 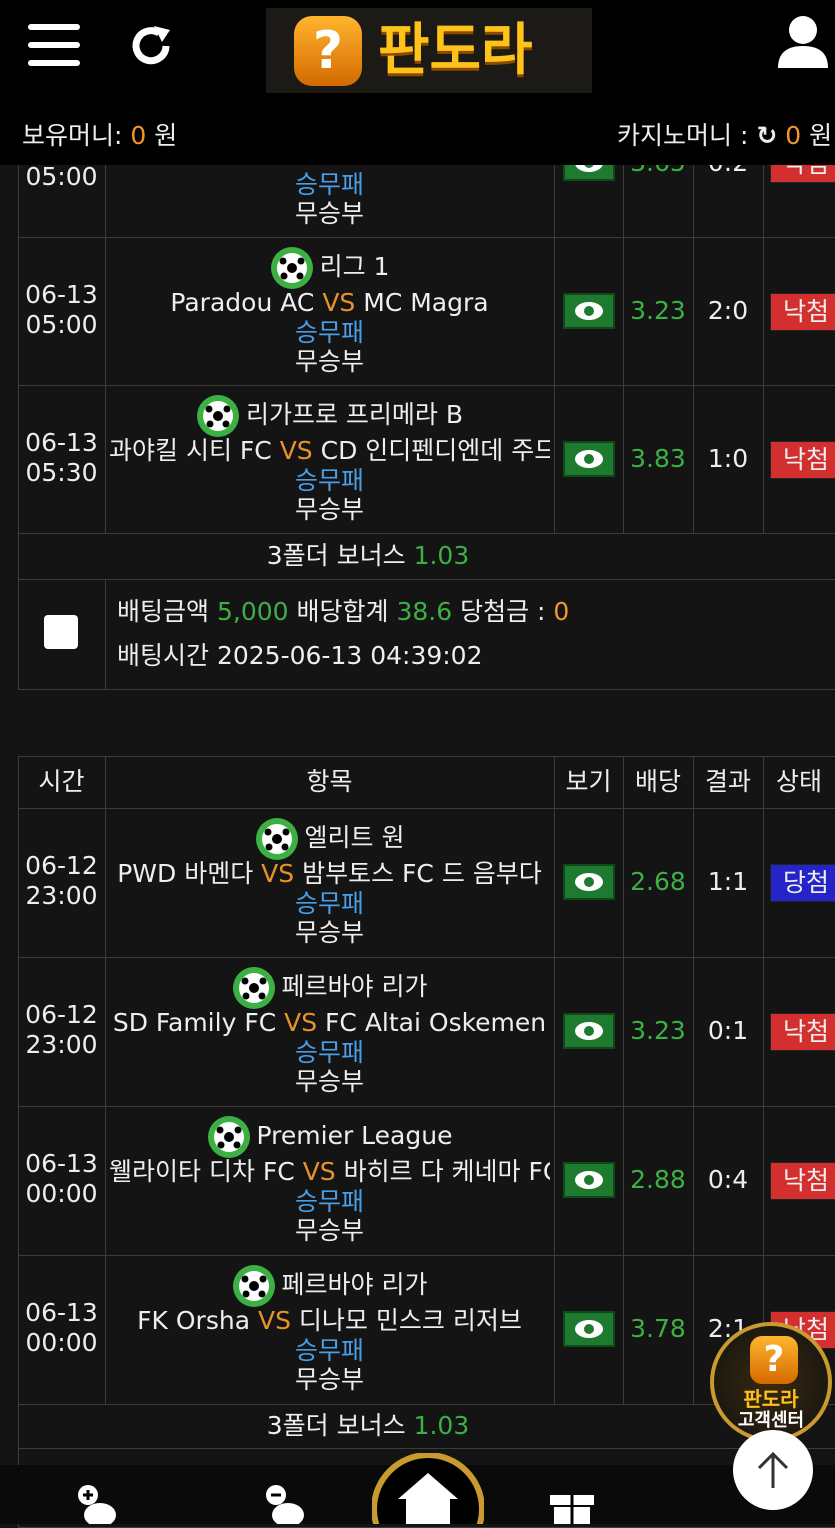 I want to click on deposit-button, so click(x=96, y=1503).